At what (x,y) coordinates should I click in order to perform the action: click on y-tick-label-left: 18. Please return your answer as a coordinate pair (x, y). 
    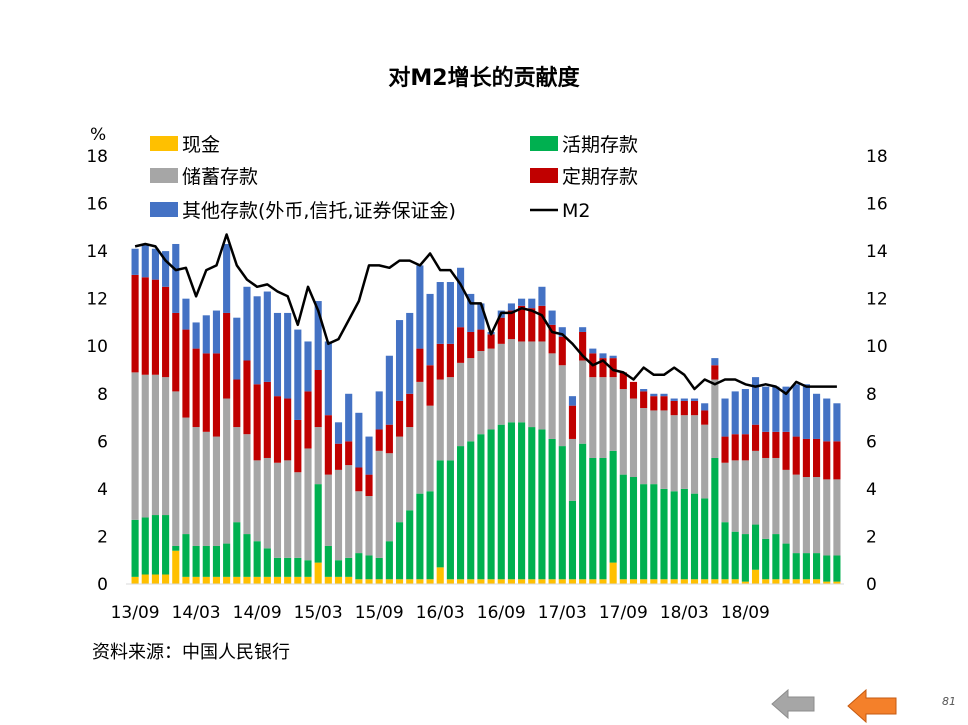
    Looking at the image, I should click on (97, 157).